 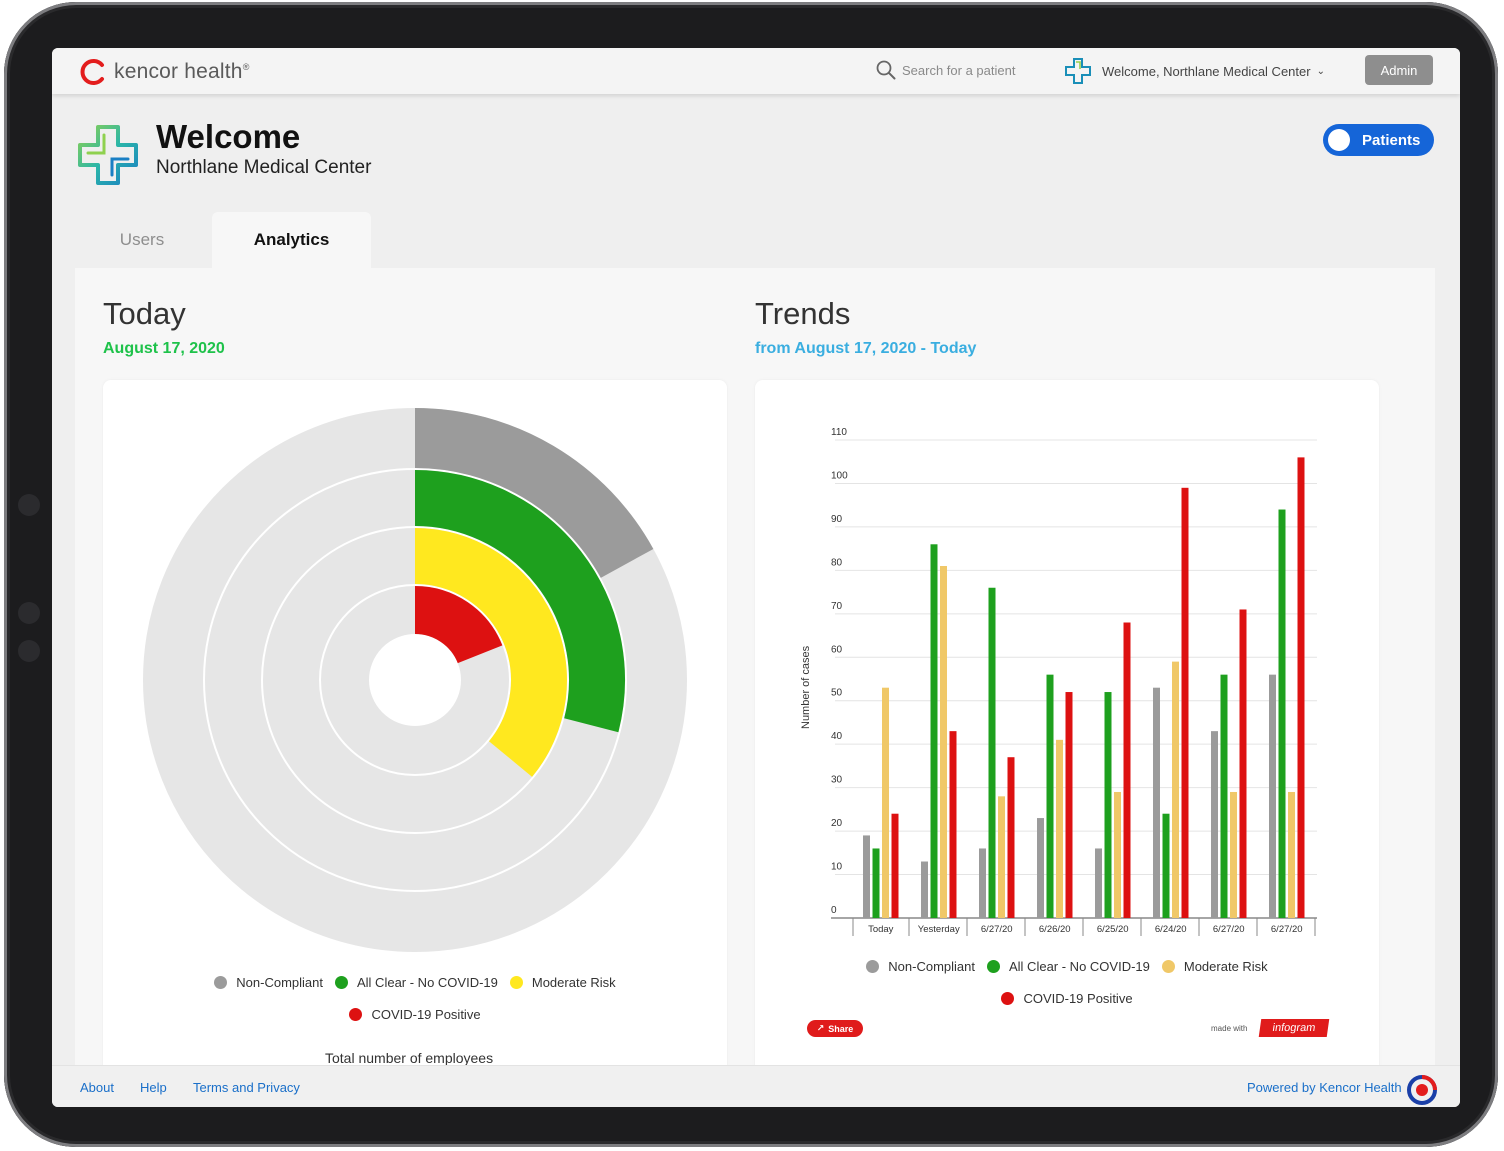 What do you see at coordinates (837, 736) in the screenshot?
I see `y-tick-label: 40` at bounding box center [837, 736].